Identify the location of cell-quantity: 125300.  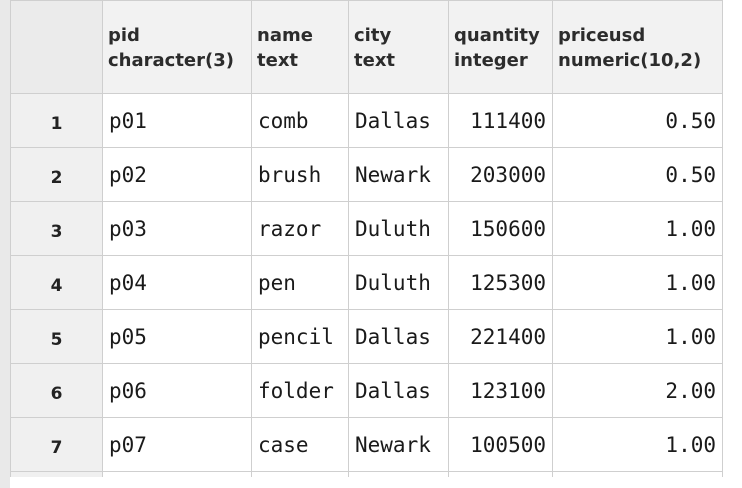
(500, 282).